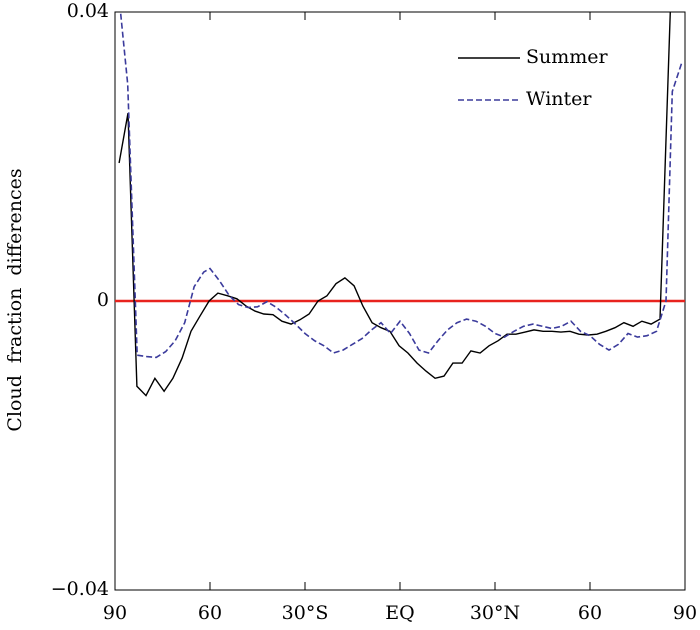 This screenshot has width=700, height=630. I want to click on x-tick-label: 30°N, so click(495, 613).